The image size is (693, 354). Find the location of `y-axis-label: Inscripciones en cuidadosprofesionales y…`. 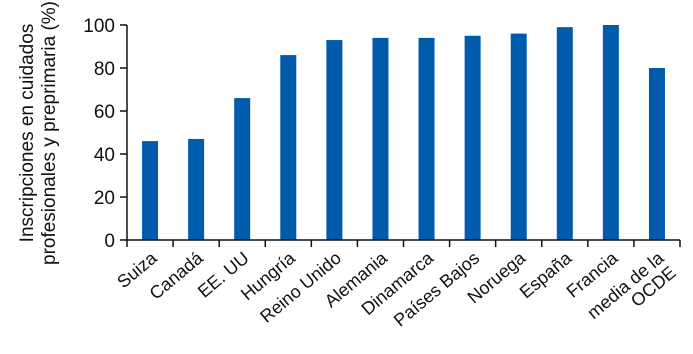

y-axis-label: Inscripciones en cuidadosprofesionales y… is located at coordinates (38, 133).